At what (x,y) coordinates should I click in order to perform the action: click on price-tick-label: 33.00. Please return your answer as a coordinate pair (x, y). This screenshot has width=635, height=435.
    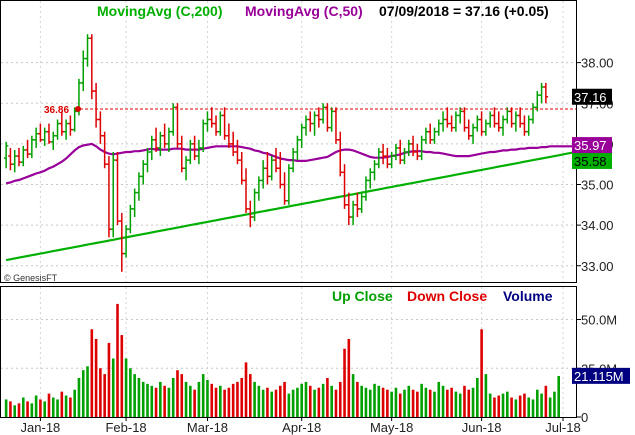
    Looking at the image, I should click on (597, 266).